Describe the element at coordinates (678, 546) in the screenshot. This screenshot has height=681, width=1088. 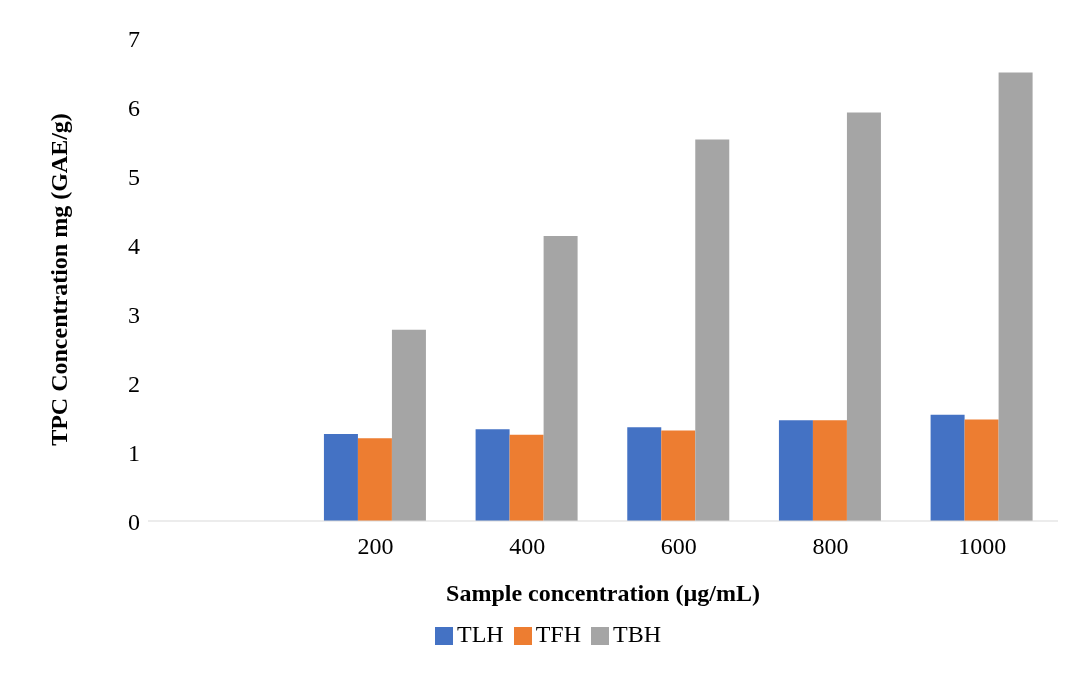
I see `x-tick-label: 600` at that location.